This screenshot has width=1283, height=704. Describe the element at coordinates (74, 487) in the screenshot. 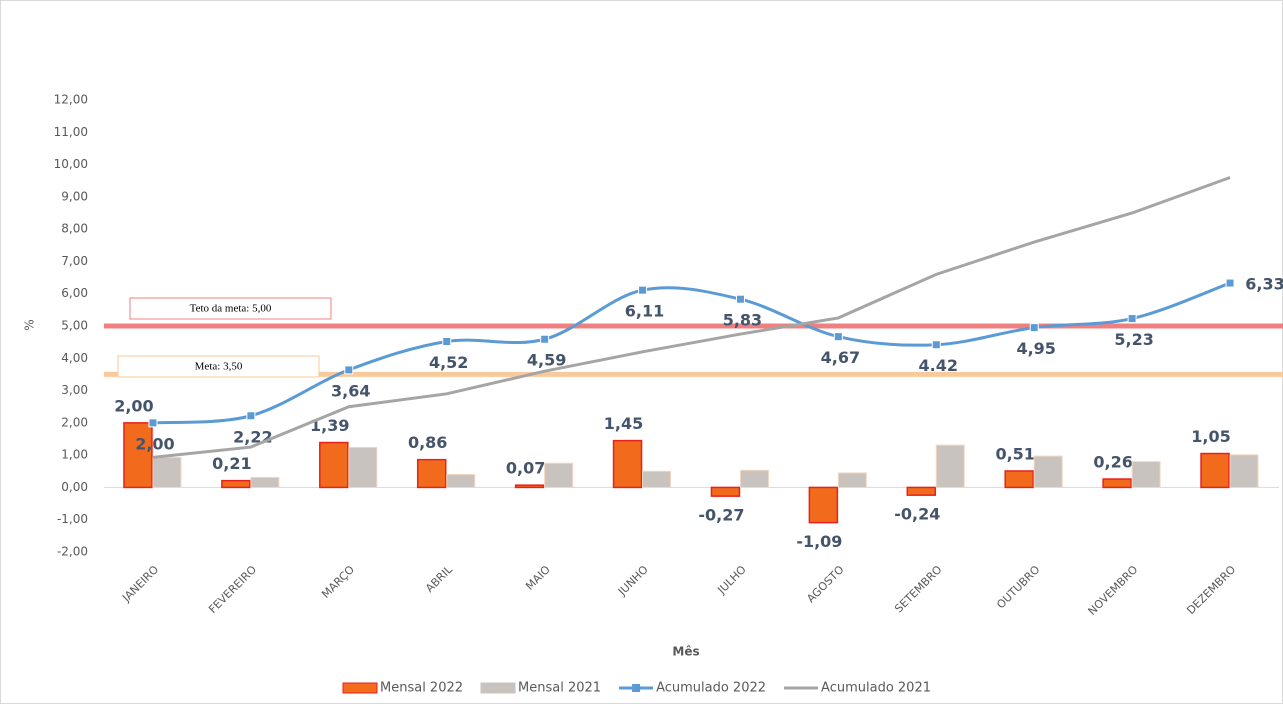

I see `y-tick-label: 0,00` at that location.